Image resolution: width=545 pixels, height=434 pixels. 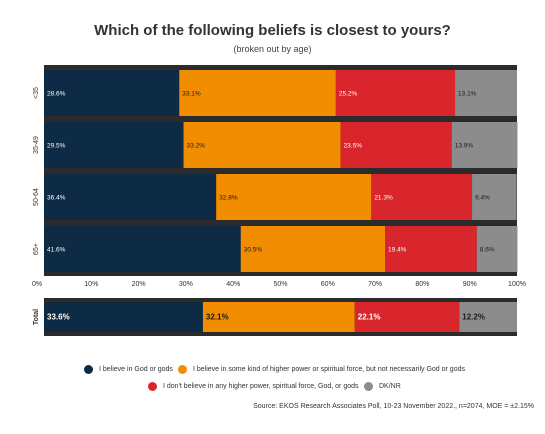 I want to click on x-tick-label-2: 20%, so click(x=139, y=284).